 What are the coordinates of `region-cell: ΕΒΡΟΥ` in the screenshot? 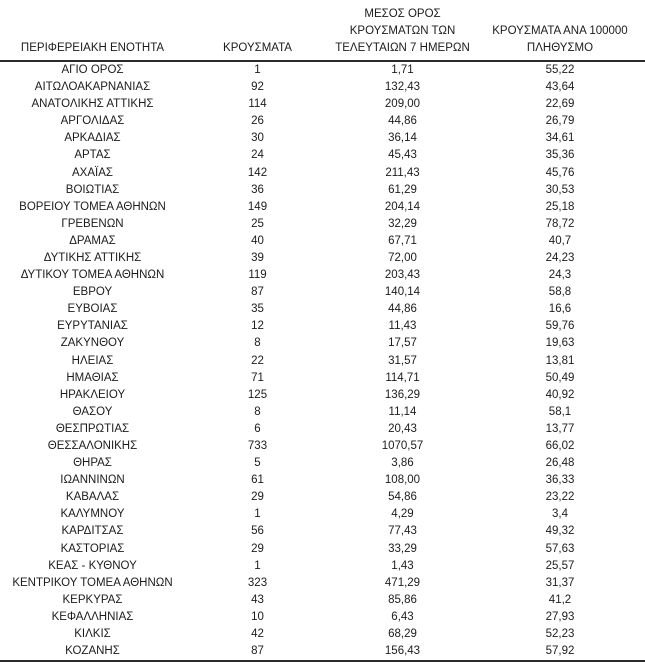 It's located at (92, 292).